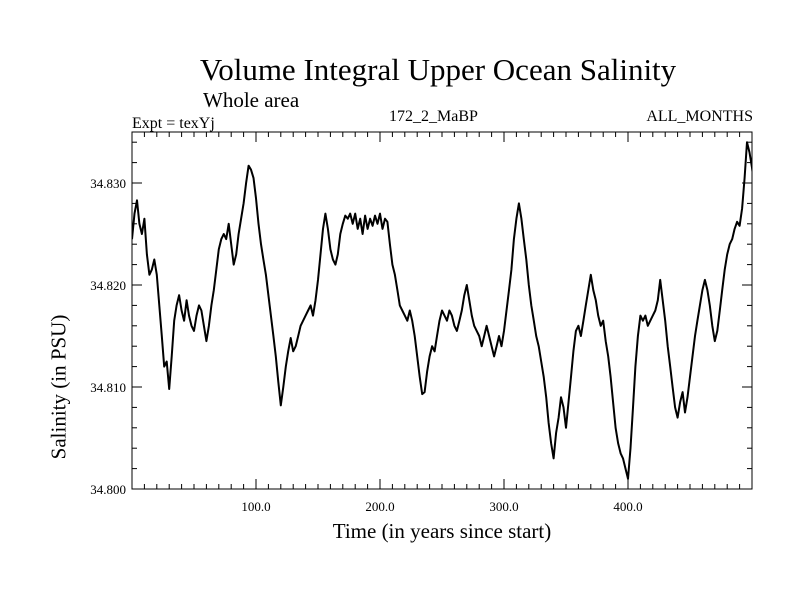  I want to click on chart-title: Volume Integral Upper Ocean Salinity, so click(438, 69).